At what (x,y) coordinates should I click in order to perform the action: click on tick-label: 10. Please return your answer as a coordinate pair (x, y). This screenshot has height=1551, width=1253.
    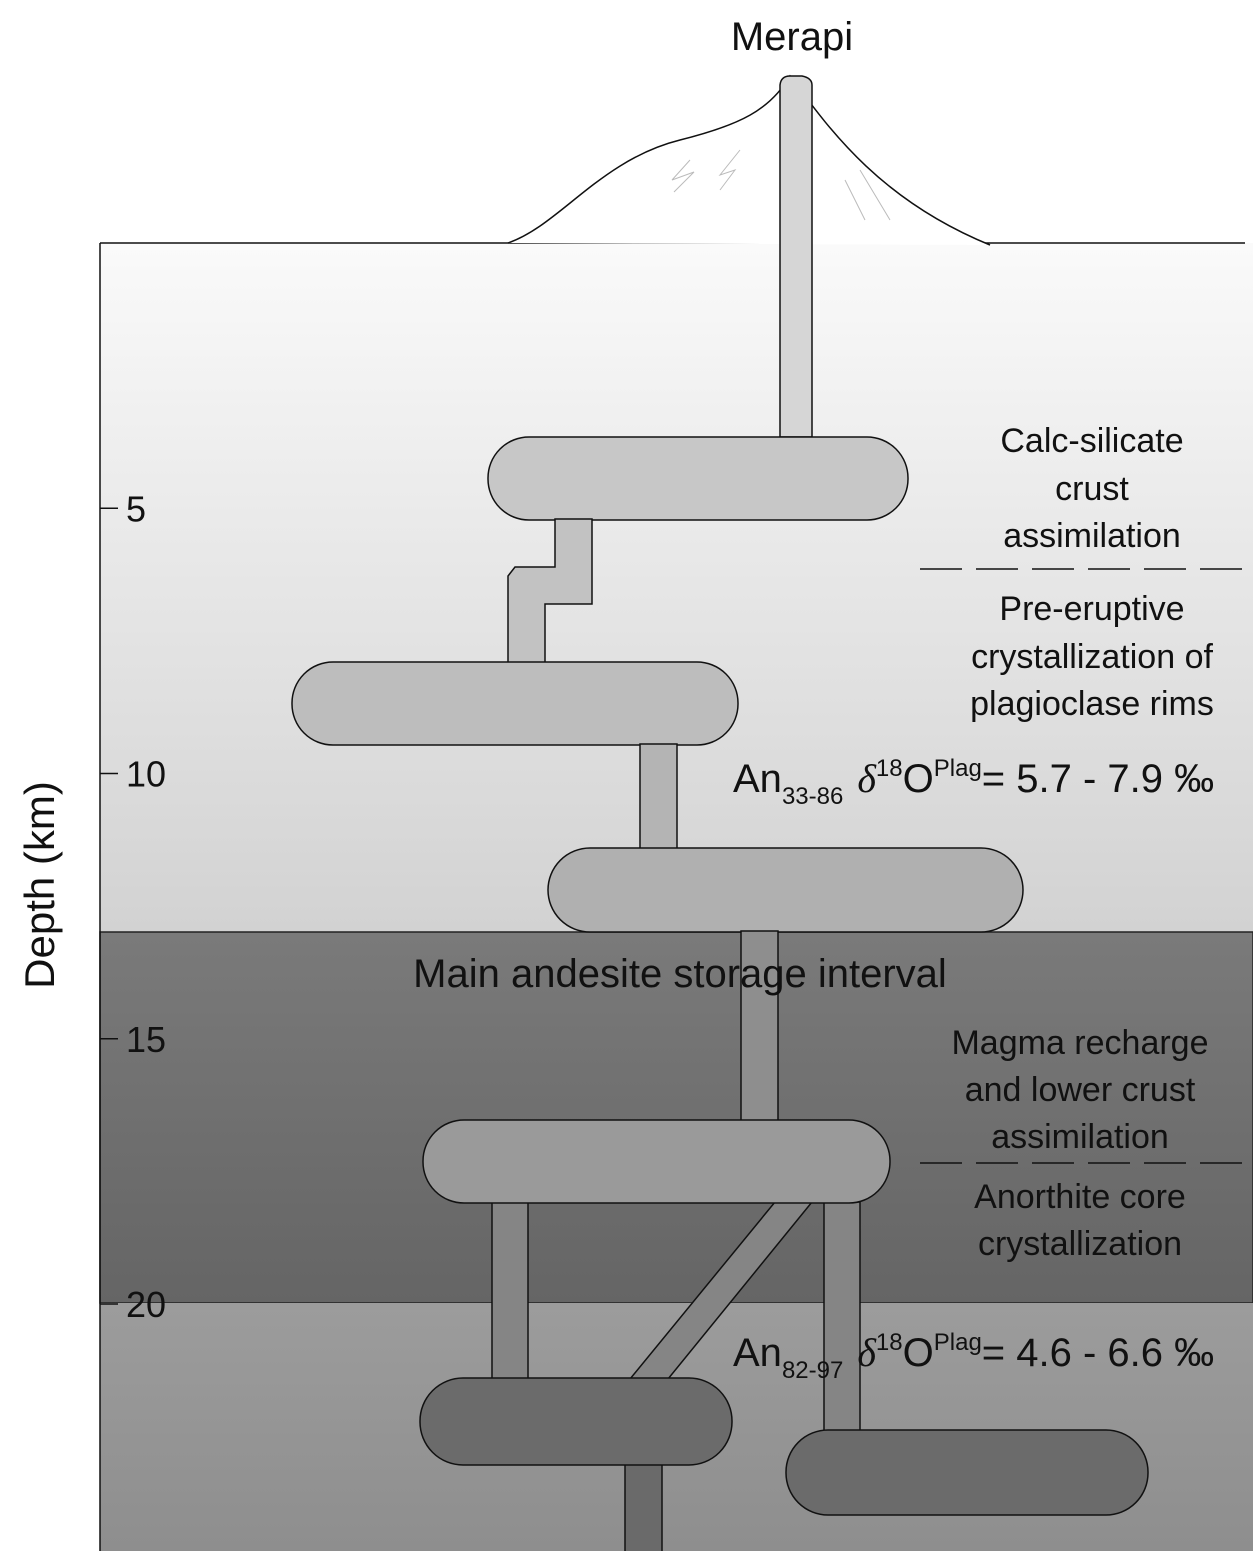
    Looking at the image, I should click on (146, 774).